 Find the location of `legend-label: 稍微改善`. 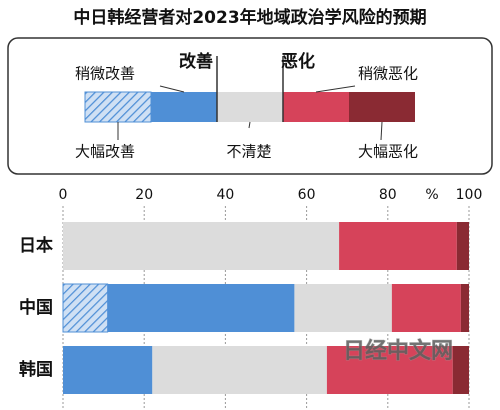

legend-label: 稍微改善 is located at coordinates (105, 74).